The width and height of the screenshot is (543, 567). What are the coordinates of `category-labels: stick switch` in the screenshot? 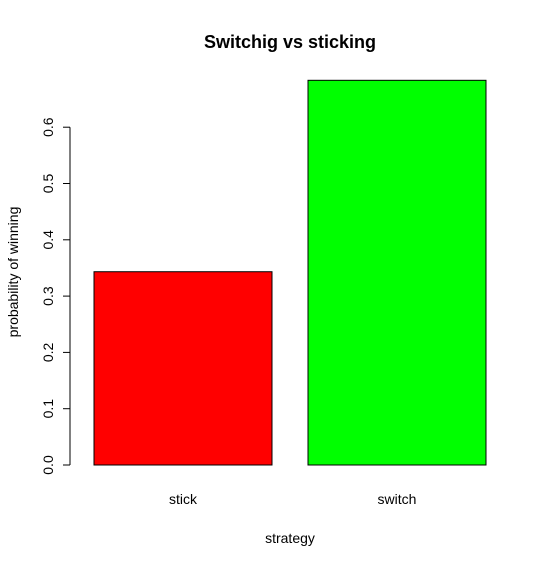 It's located at (292, 499).